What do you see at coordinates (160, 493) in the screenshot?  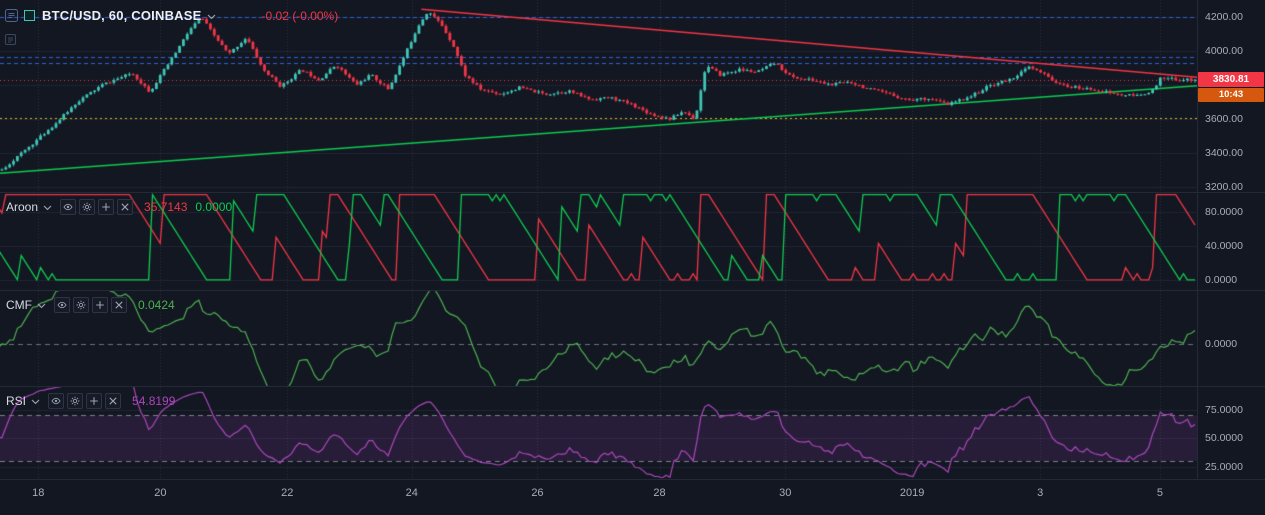 I see `time-label: 20` at bounding box center [160, 493].